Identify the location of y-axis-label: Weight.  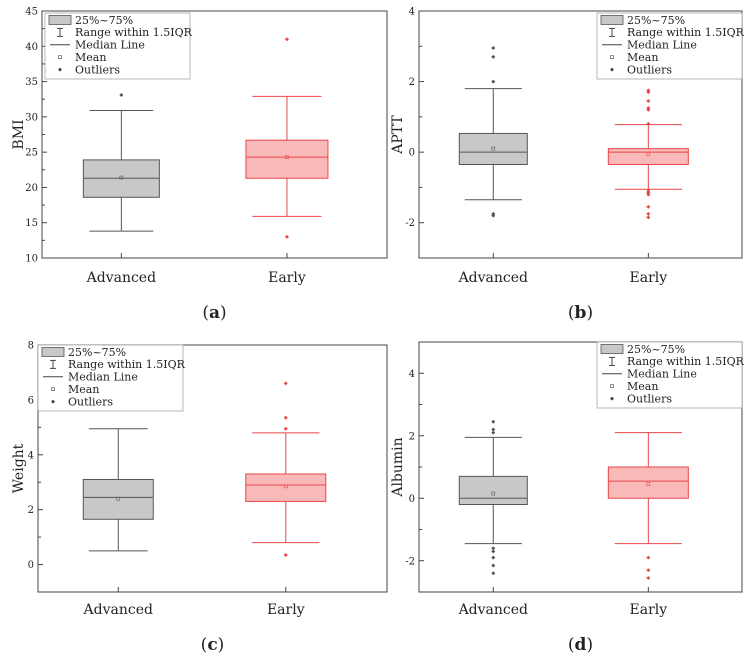
(19, 468).